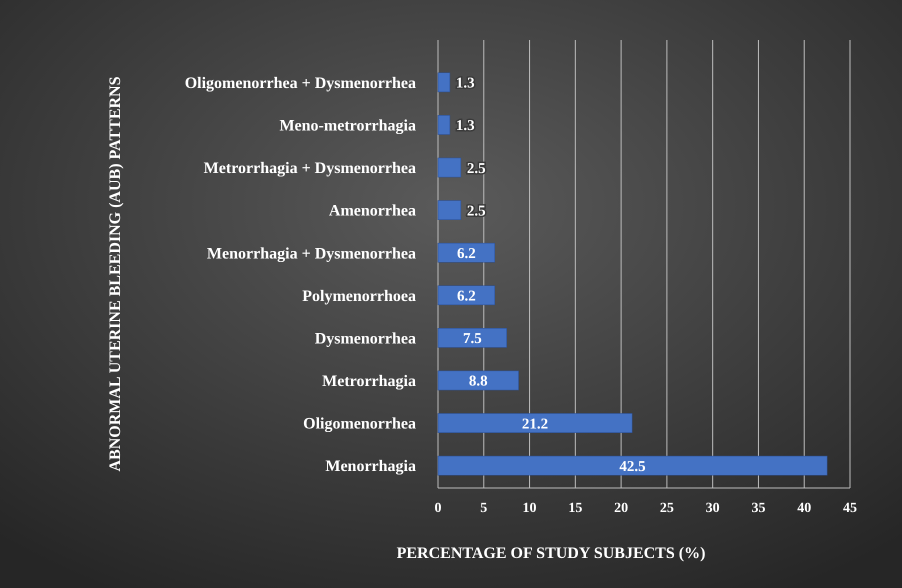 This screenshot has height=588, width=902. What do you see at coordinates (758, 508) in the screenshot?
I see `x-tick-label: 35` at bounding box center [758, 508].